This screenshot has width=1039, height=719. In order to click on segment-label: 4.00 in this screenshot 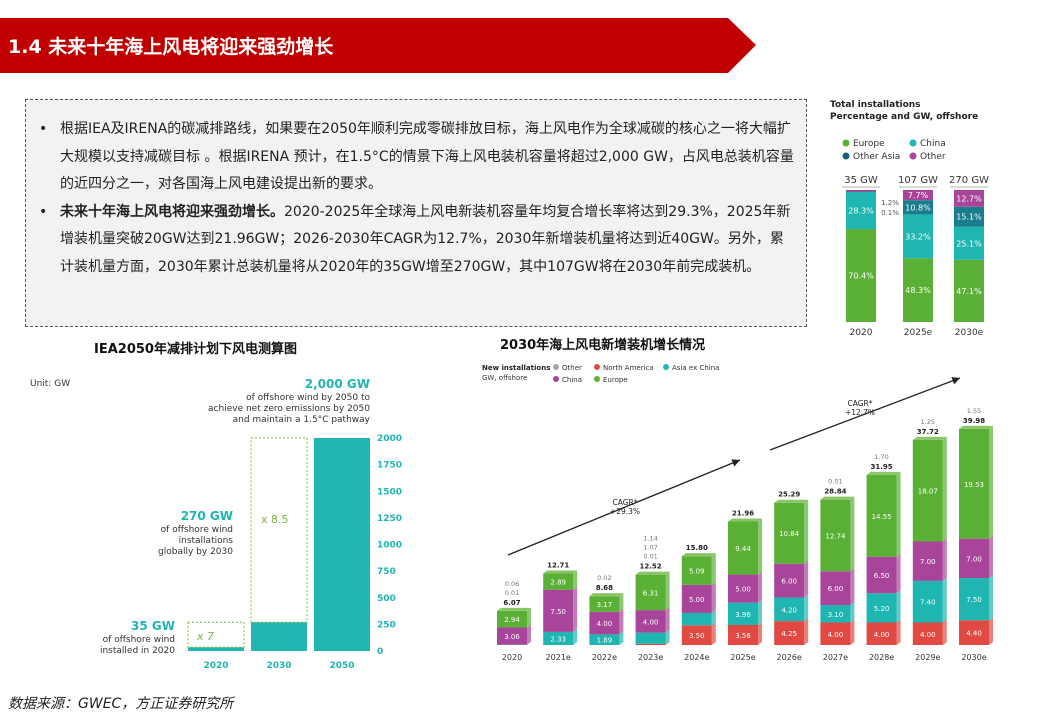, I will do `click(836, 635)`.